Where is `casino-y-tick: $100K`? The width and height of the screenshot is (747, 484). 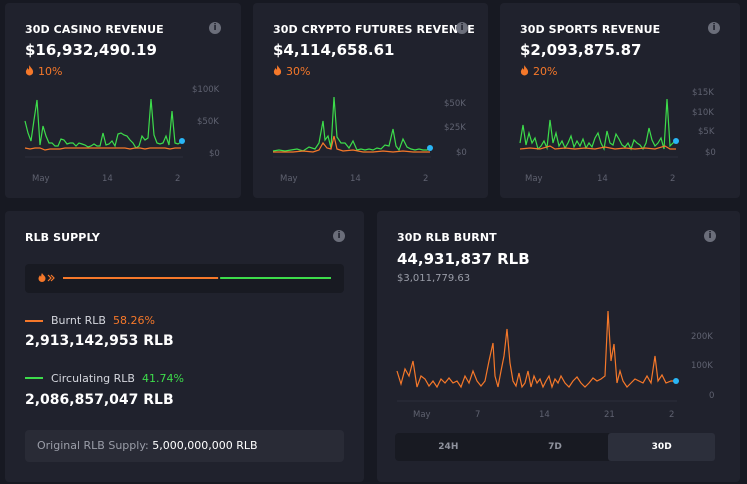
casino-y-tick: $100K is located at coordinates (206, 90).